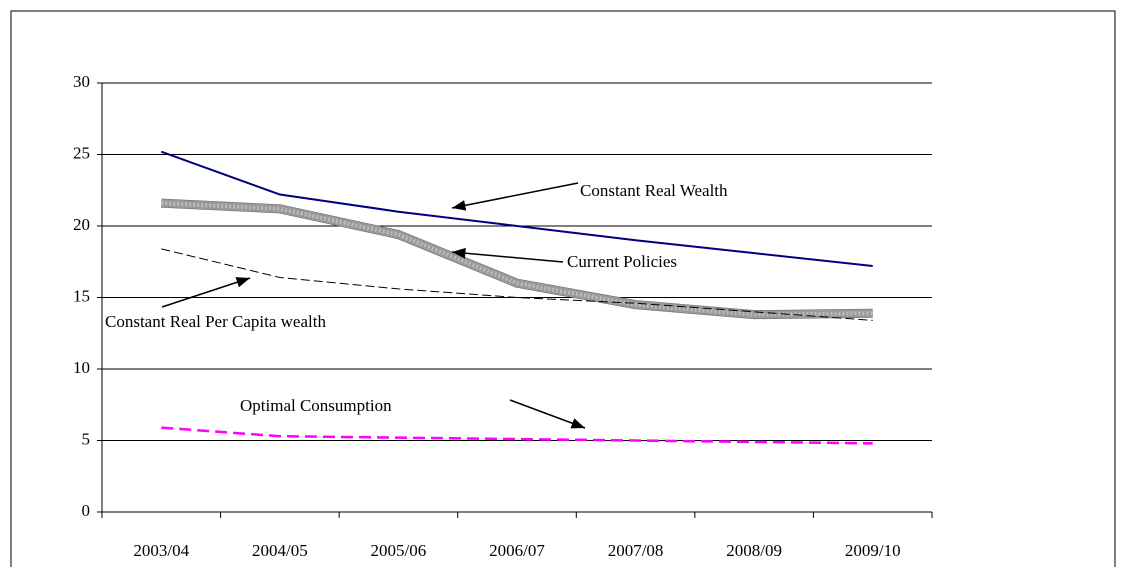 This screenshot has width=1123, height=567. What do you see at coordinates (280, 550) in the screenshot?
I see `x-tick-label: 2004/05` at bounding box center [280, 550].